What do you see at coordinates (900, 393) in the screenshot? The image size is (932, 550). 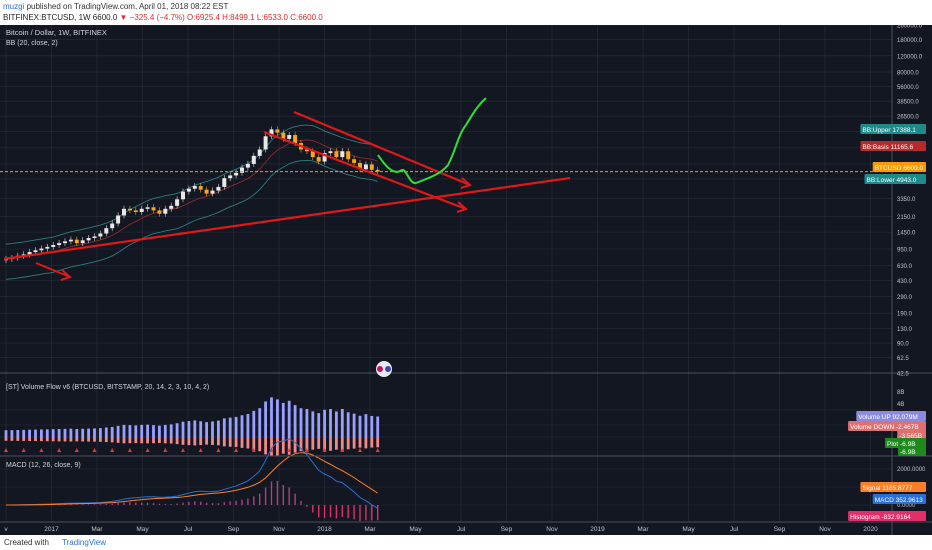 I see `volume-tick-label: 8B` at bounding box center [900, 393].